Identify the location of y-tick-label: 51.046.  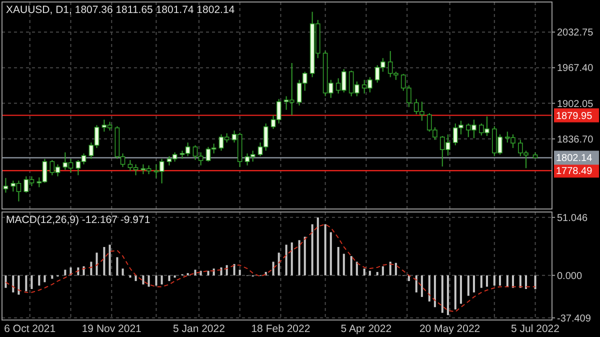
(572, 218).